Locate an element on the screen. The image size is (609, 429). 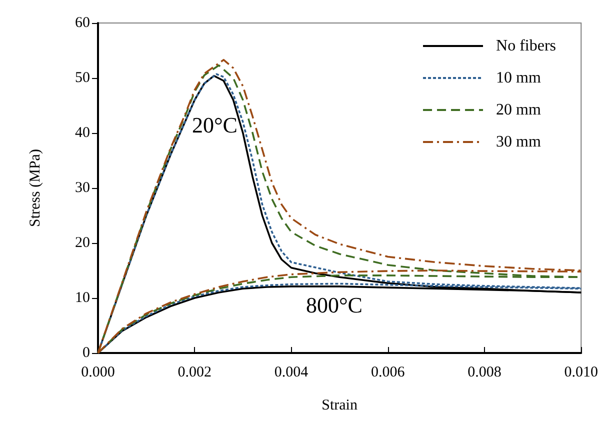
x-tick-label: 0.004 is located at coordinates (291, 372).